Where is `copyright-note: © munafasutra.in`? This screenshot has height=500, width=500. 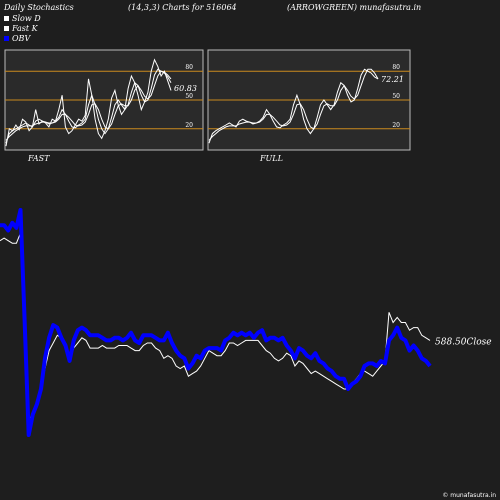
copyright-note: © munafasutra.in is located at coordinates (469, 495).